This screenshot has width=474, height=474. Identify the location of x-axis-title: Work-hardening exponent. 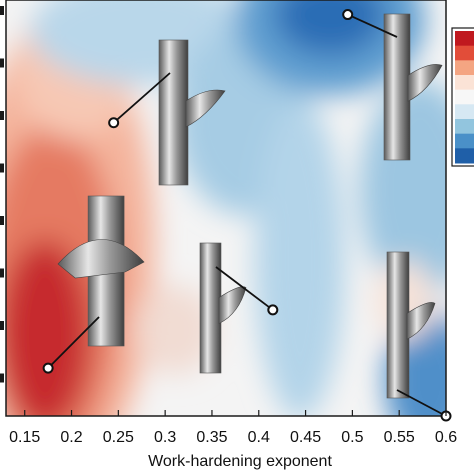
(240, 461).